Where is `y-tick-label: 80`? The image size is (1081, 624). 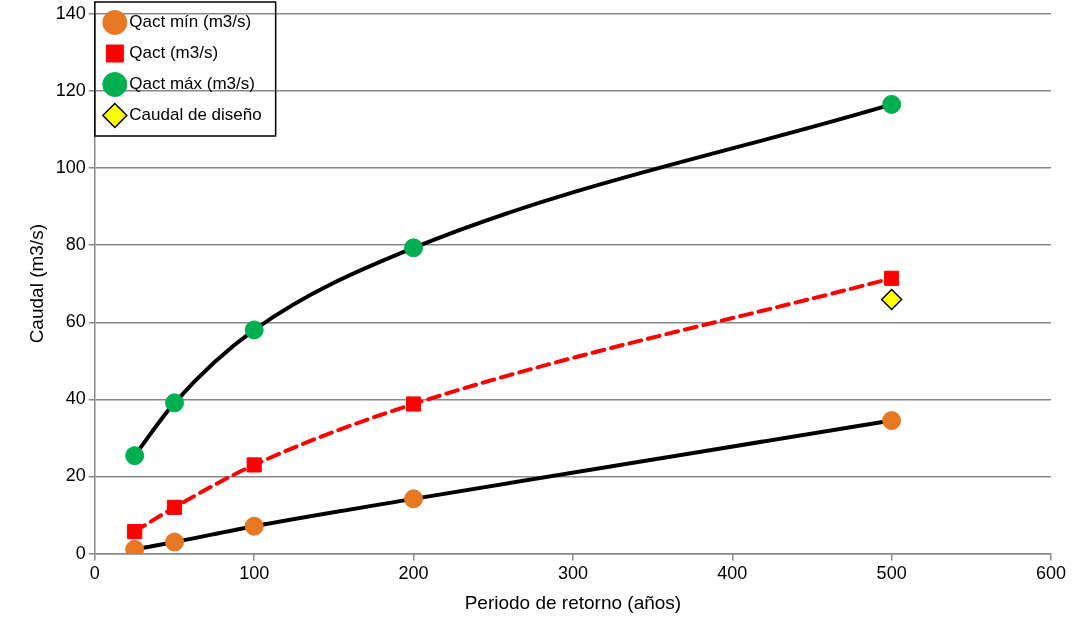 y-tick-label: 80 is located at coordinates (75, 244).